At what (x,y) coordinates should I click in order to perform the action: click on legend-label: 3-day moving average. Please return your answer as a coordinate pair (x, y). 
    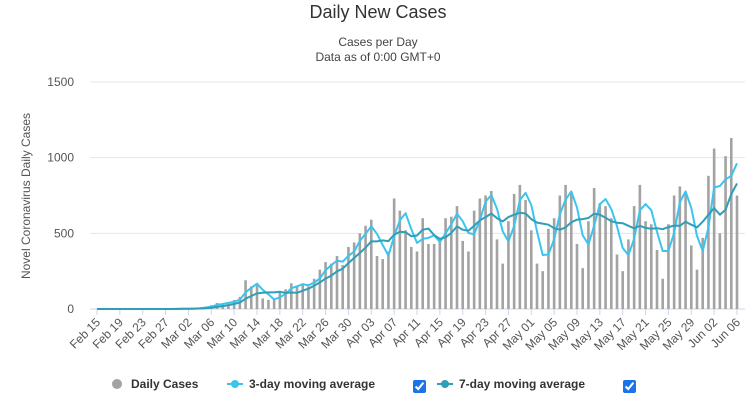
    Looking at the image, I should click on (312, 384).